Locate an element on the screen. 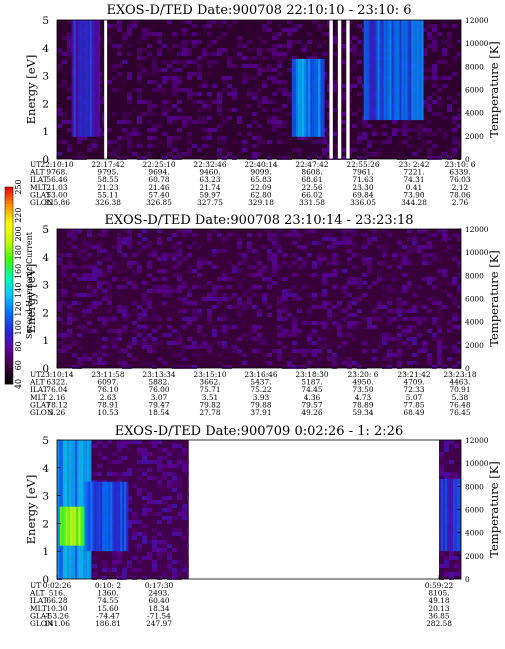 This screenshot has height=649, width=505. y-tick-label: 3 is located at coordinates (45, 286).